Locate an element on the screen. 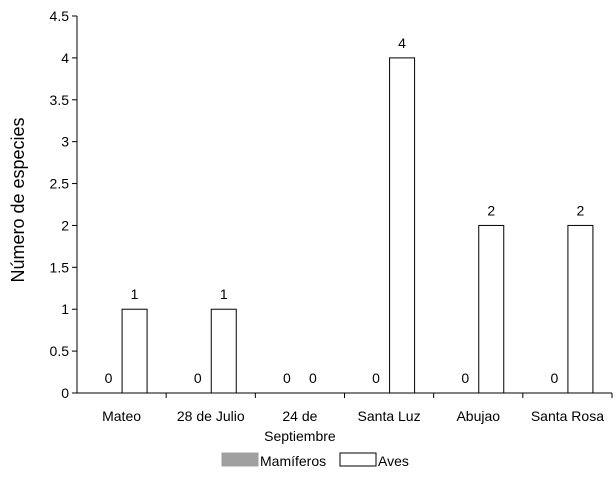 The height and width of the screenshot is (477, 616). y-tick-label: 4.5 is located at coordinates (60, 16).